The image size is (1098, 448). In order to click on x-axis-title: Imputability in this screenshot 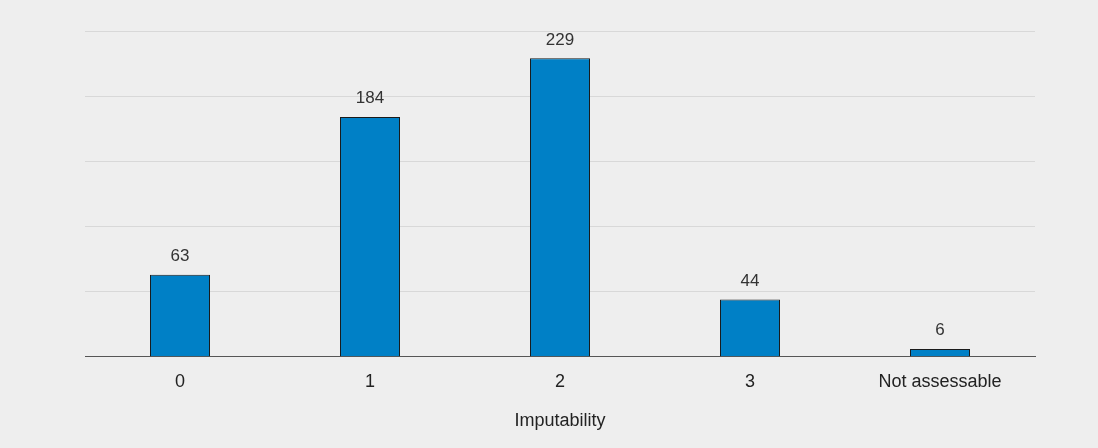, I will do `click(560, 420)`.